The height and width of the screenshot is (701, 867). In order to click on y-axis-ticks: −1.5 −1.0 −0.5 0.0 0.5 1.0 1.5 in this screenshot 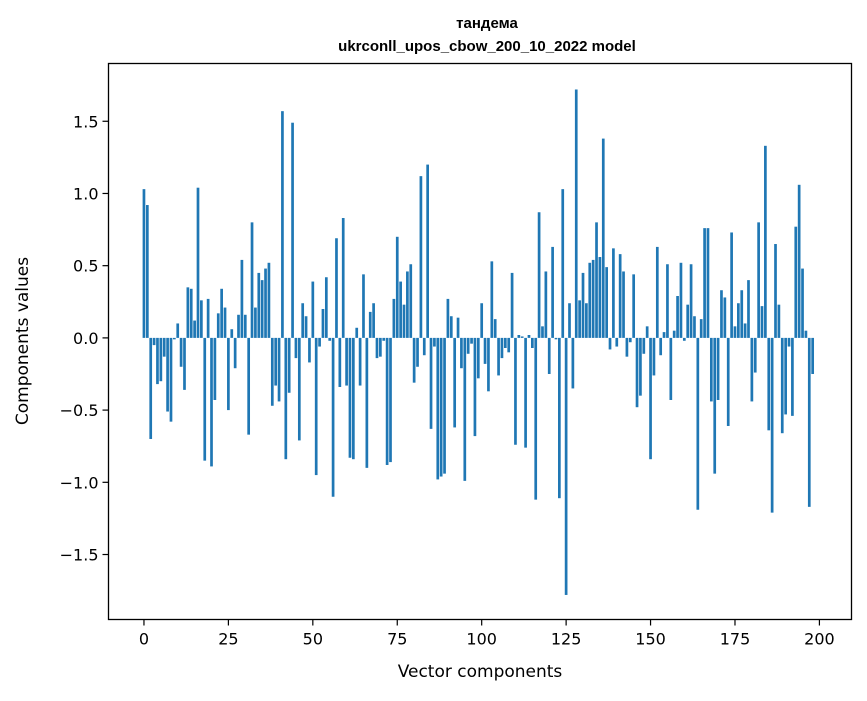, I will do `click(84, 338)`.